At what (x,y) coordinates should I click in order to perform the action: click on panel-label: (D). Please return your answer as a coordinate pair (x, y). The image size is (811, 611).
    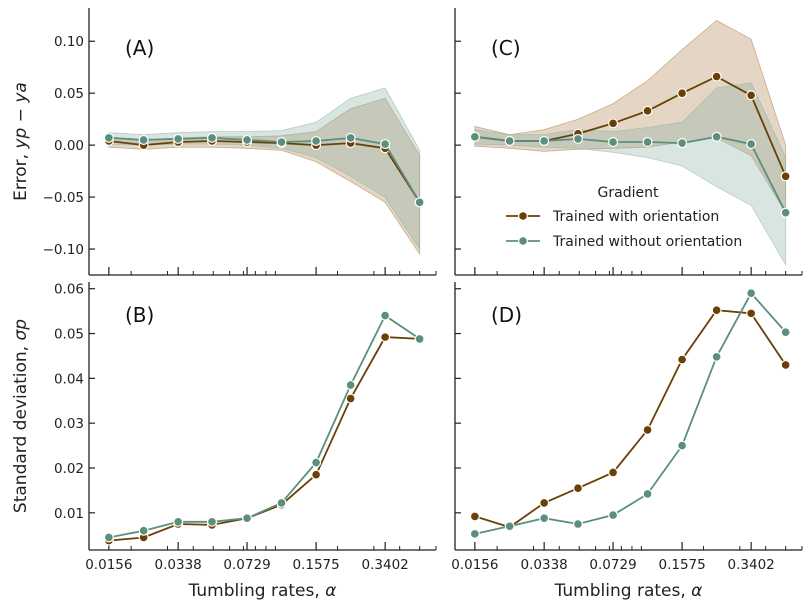
    Looking at the image, I should click on (506, 315).